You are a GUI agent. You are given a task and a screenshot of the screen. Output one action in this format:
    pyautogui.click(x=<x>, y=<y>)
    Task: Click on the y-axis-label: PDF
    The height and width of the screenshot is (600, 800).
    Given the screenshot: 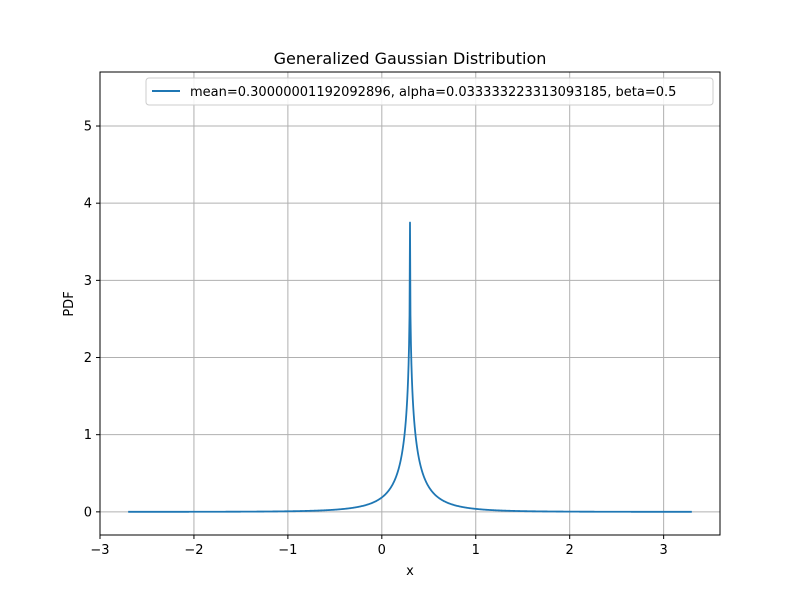 What is the action you would take?
    pyautogui.click(x=69, y=303)
    